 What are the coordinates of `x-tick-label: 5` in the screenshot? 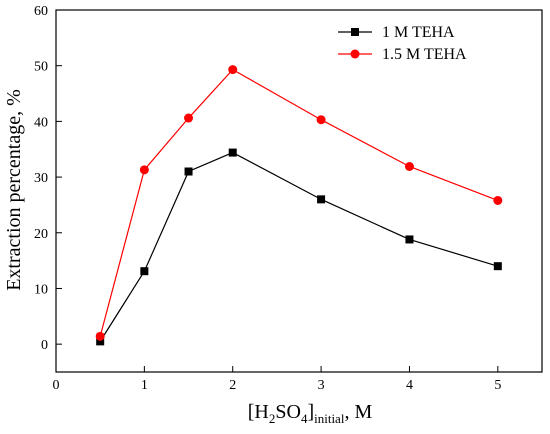 It's located at (497, 385).